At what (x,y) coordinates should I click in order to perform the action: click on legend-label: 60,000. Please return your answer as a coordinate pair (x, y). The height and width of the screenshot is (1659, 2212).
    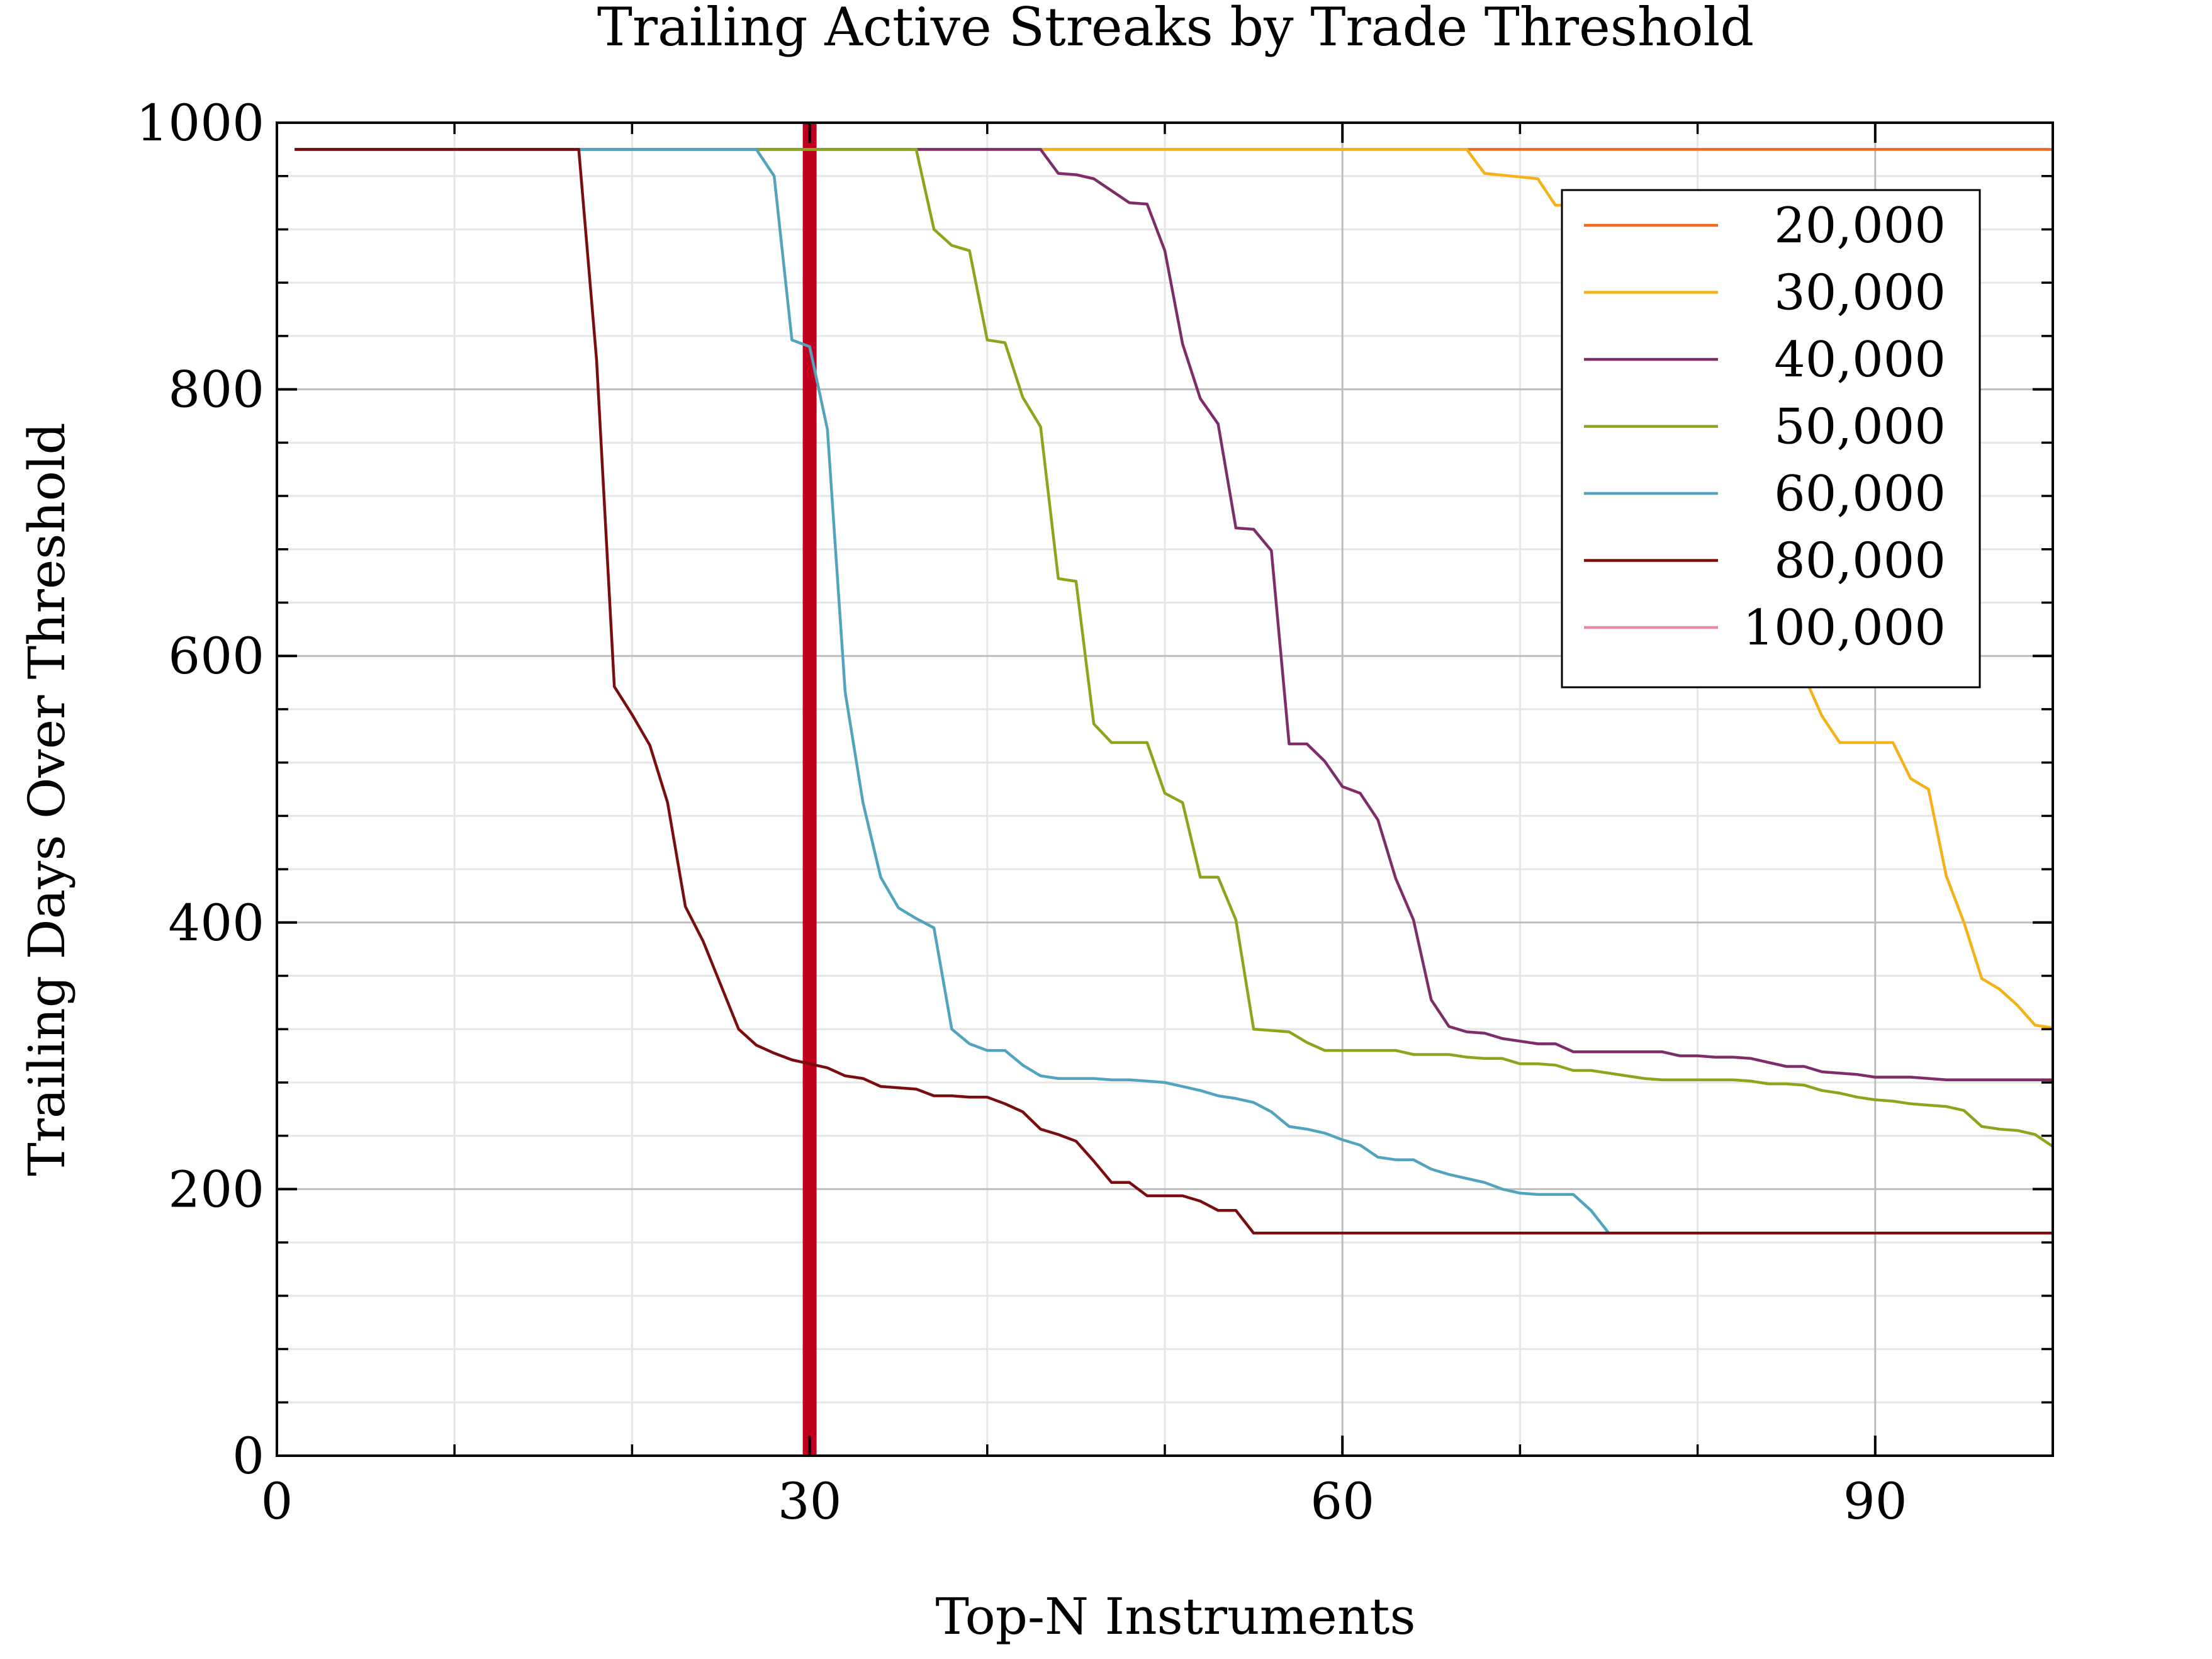
    Looking at the image, I should click on (1860, 494).